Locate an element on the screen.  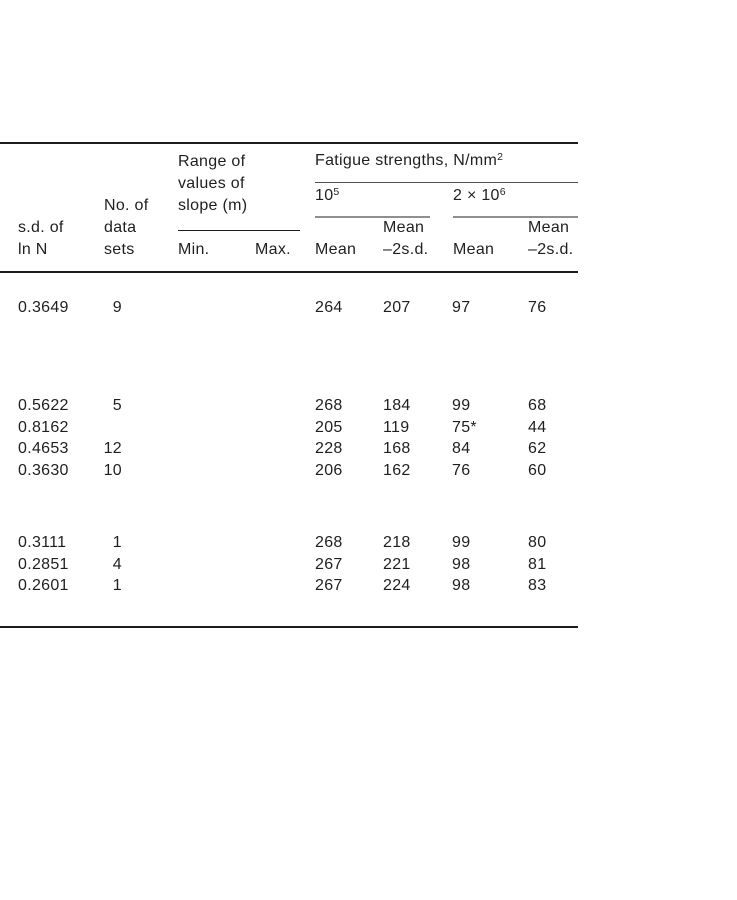
rule-top is located at coordinates (289, 143).